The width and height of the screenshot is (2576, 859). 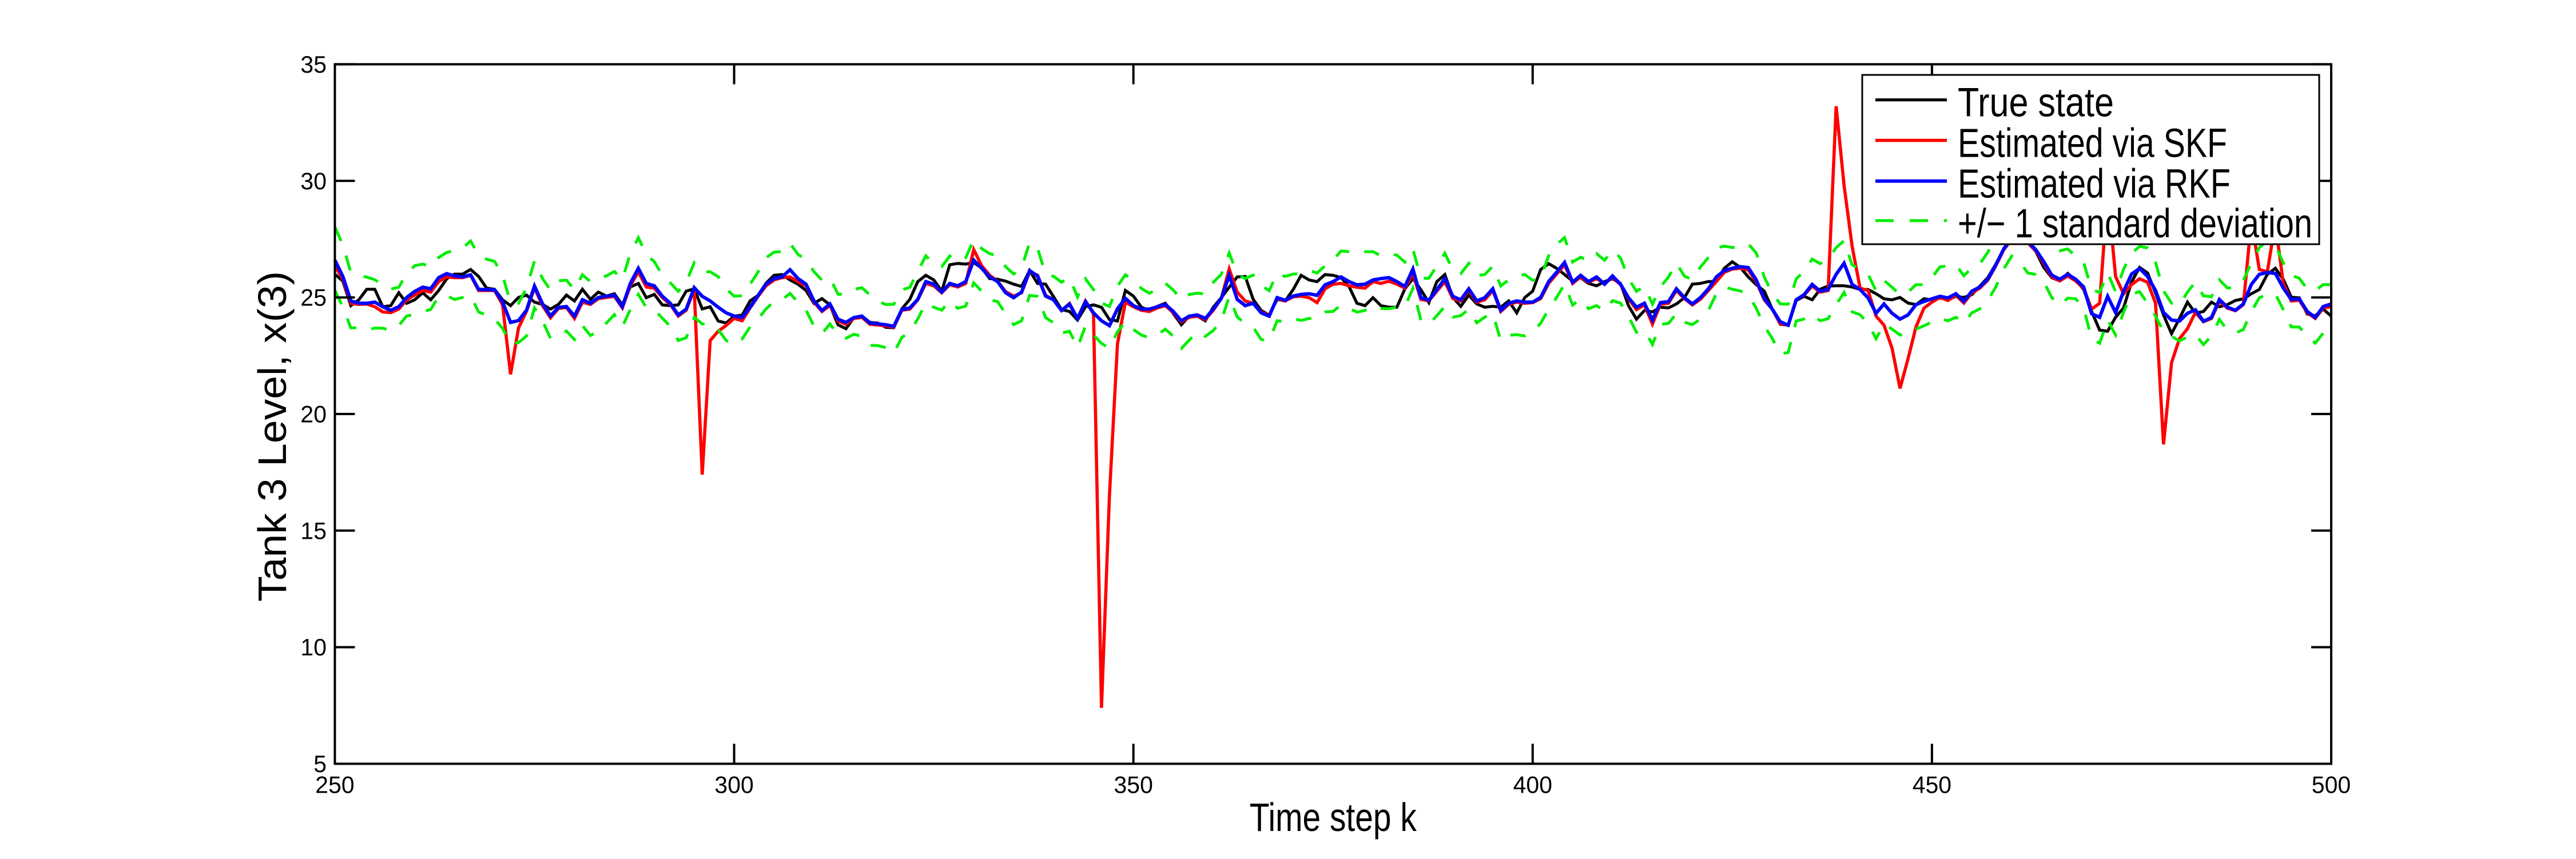 I want to click on svg-text: 20, so click(x=314, y=414).